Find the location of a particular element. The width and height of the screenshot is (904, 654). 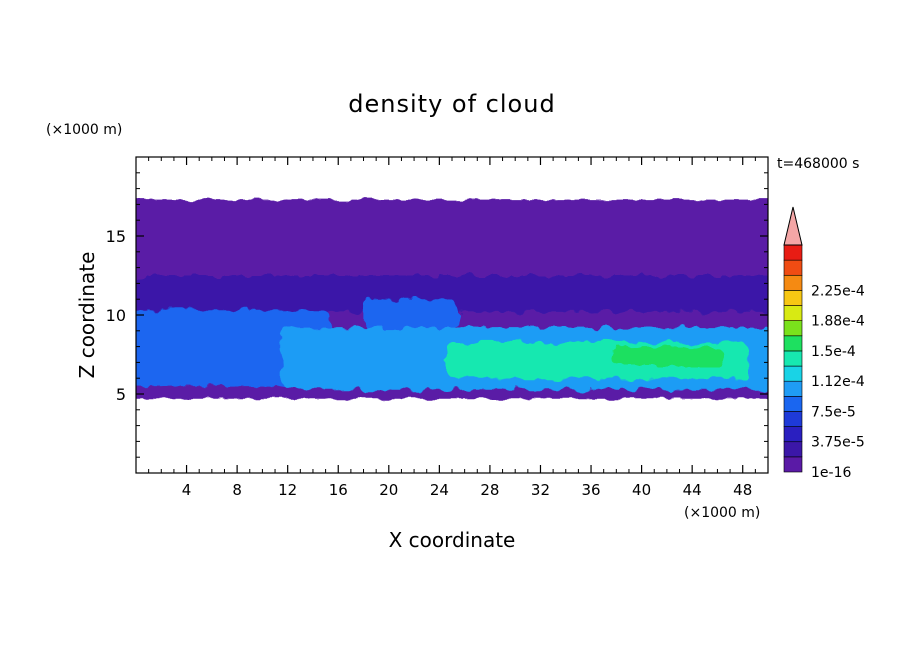

colorbar-label: 1.12e-4 is located at coordinates (838, 382).